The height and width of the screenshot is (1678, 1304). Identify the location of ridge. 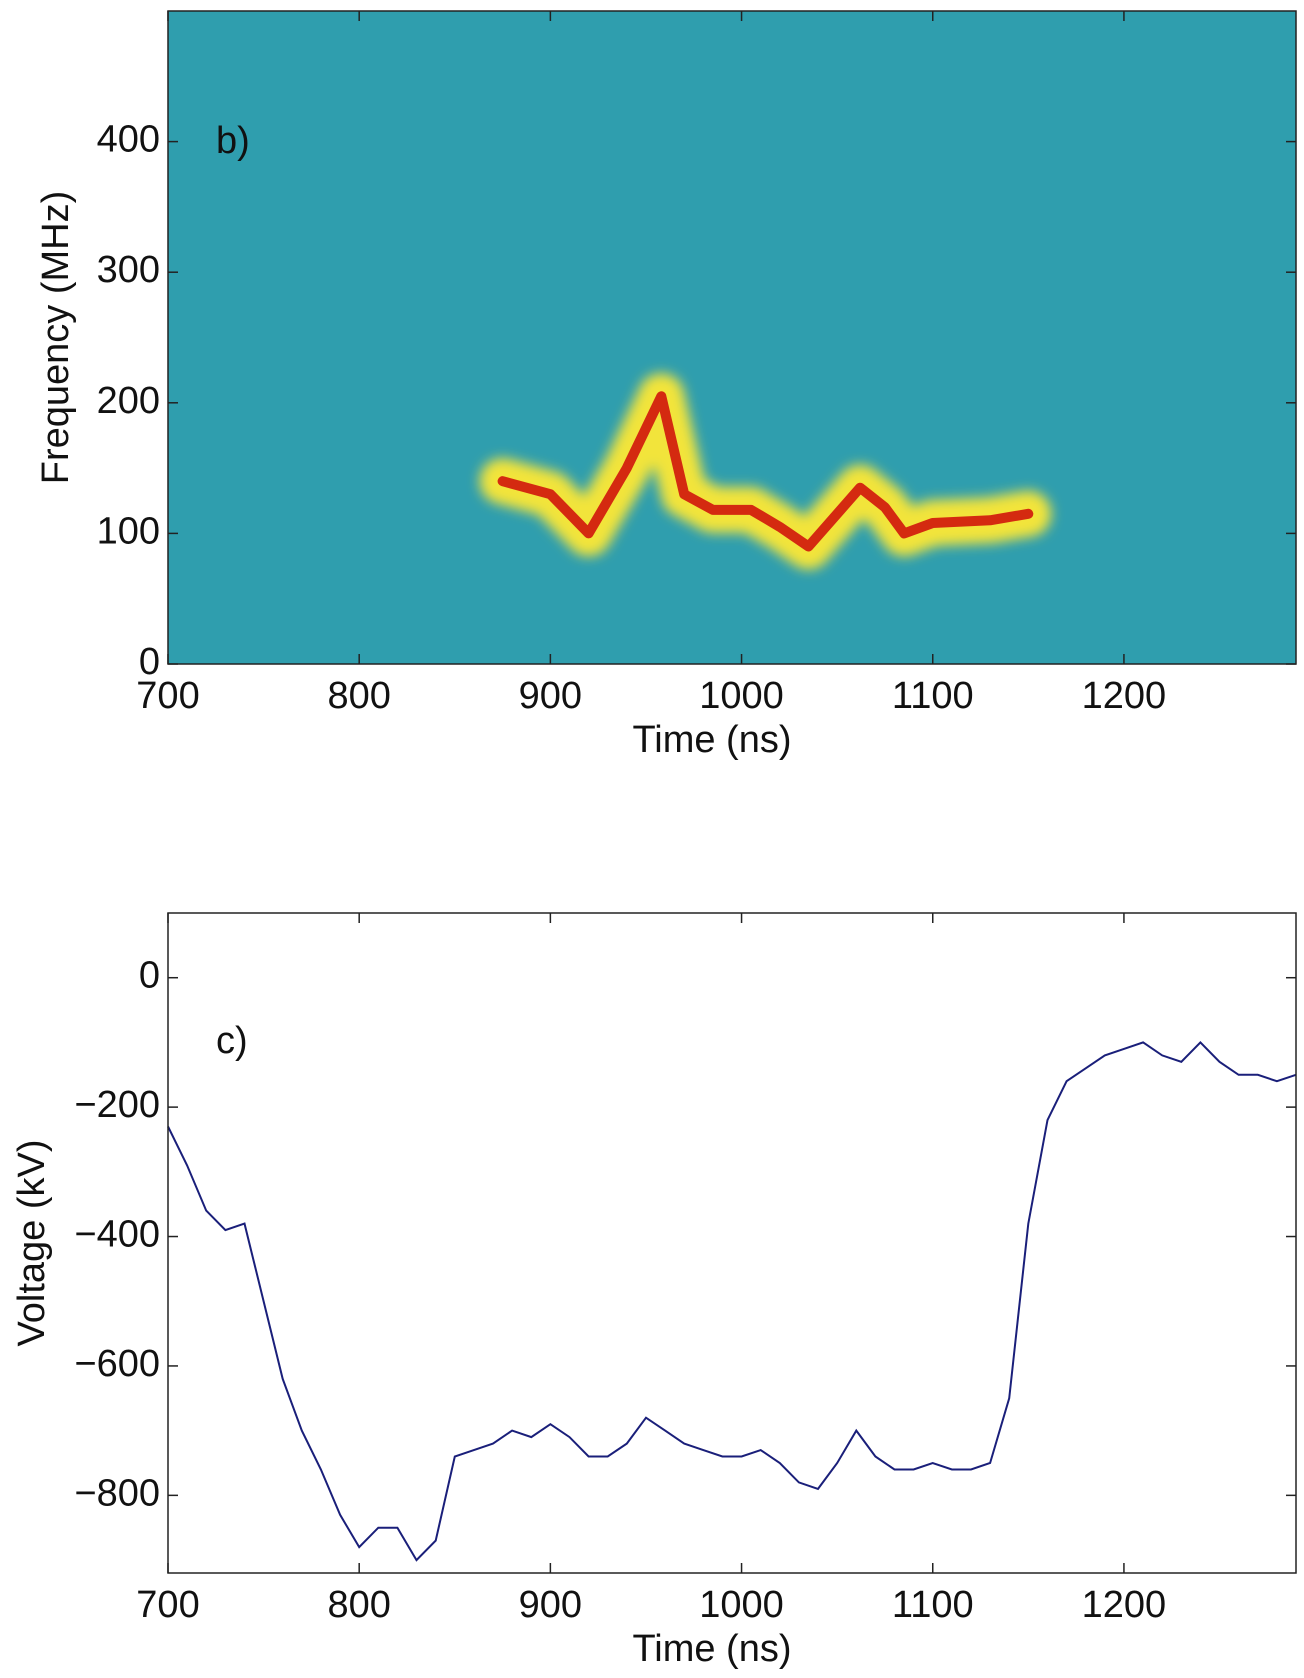
(765, 471).